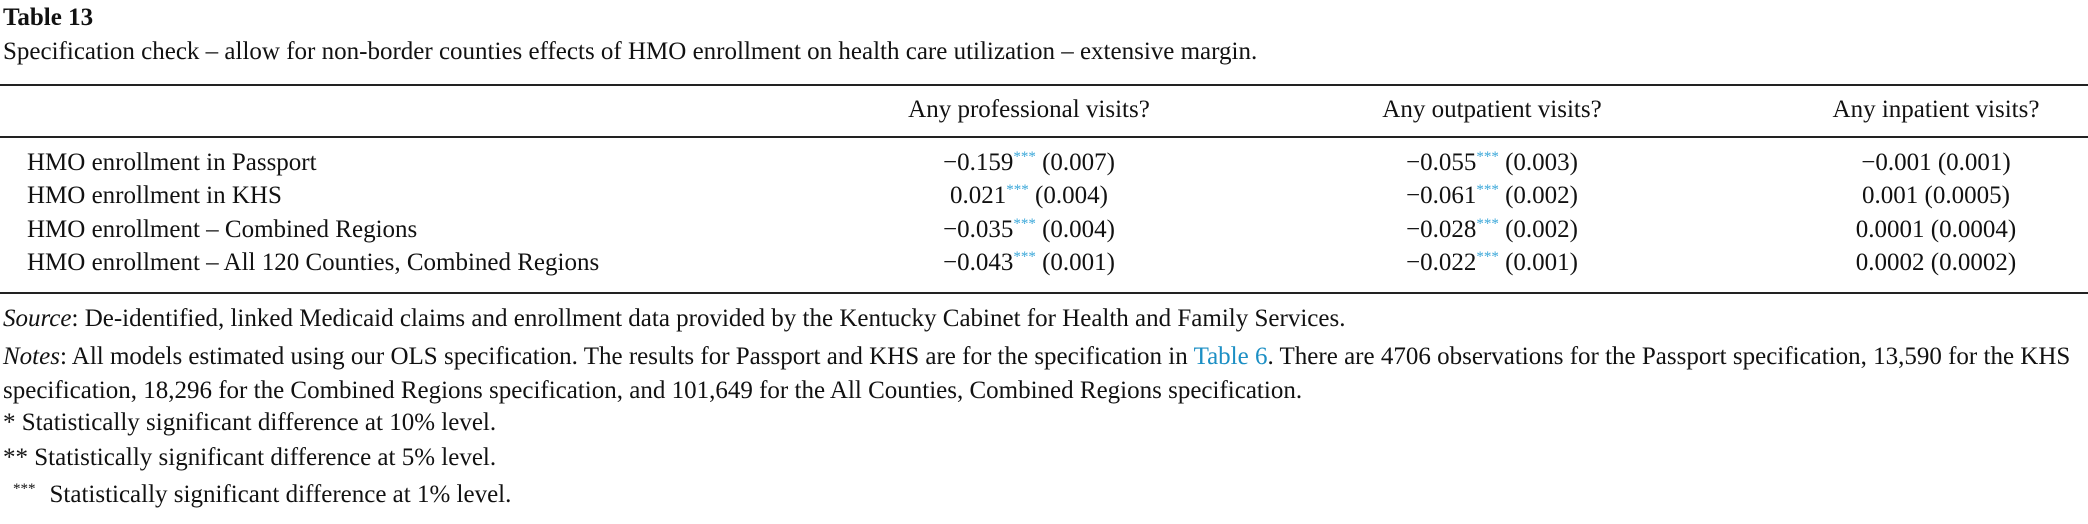 The image size is (2088, 524). I want to click on estimate: −0.159, so click(978, 162).